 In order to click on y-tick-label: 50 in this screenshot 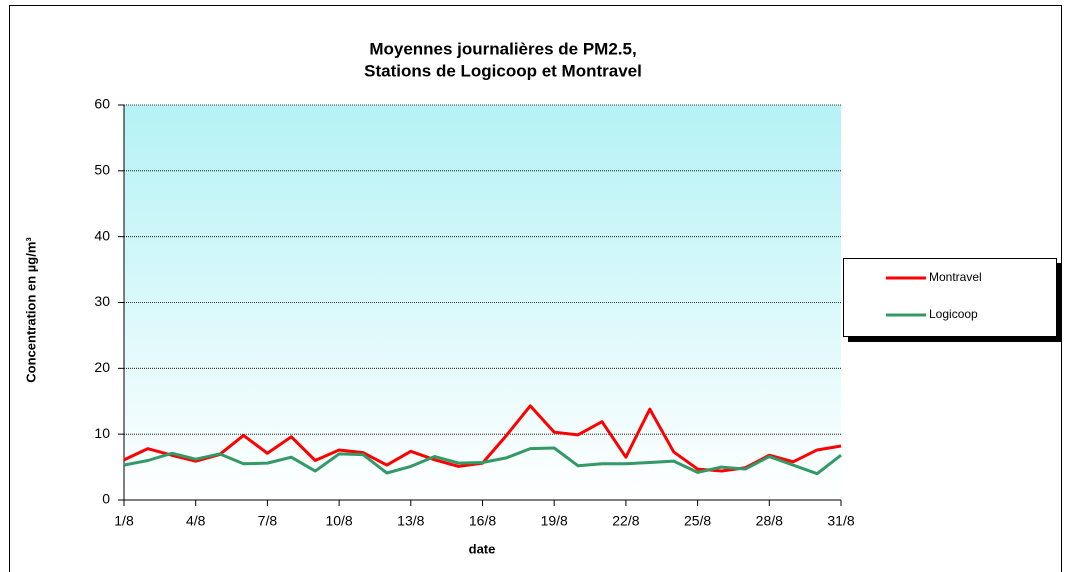, I will do `click(102, 170)`.